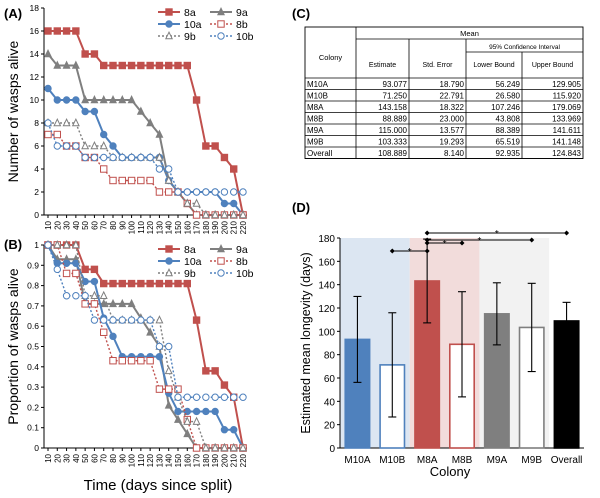 Image resolution: width=600 pixels, height=498 pixels. Describe the element at coordinates (497, 460) in the screenshot. I see `x-tick-label: M9A` at that location.